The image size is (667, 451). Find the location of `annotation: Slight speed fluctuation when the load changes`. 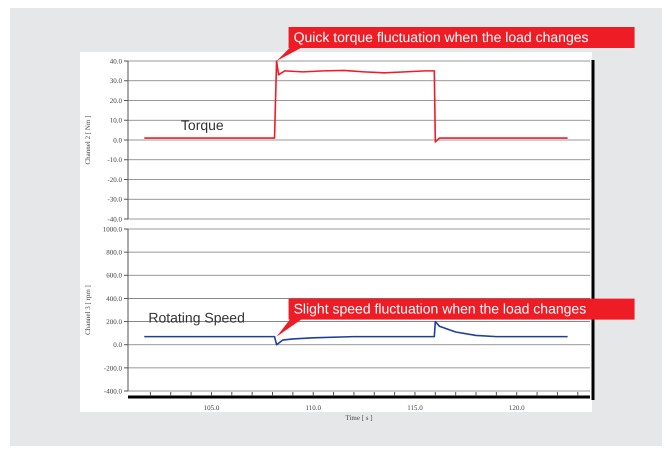

annotation: Slight speed fluctuation when the load changes is located at coordinates (440, 308).